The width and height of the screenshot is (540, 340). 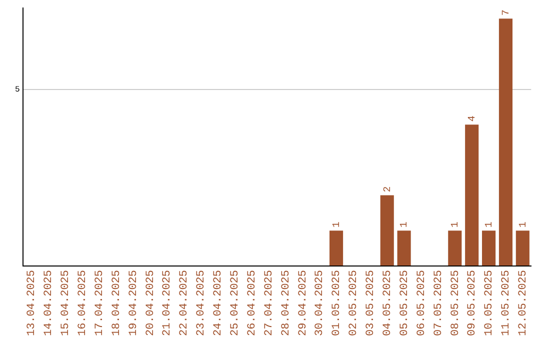 I want to click on x-tick-label: 21.04.2025, so click(x=168, y=303).